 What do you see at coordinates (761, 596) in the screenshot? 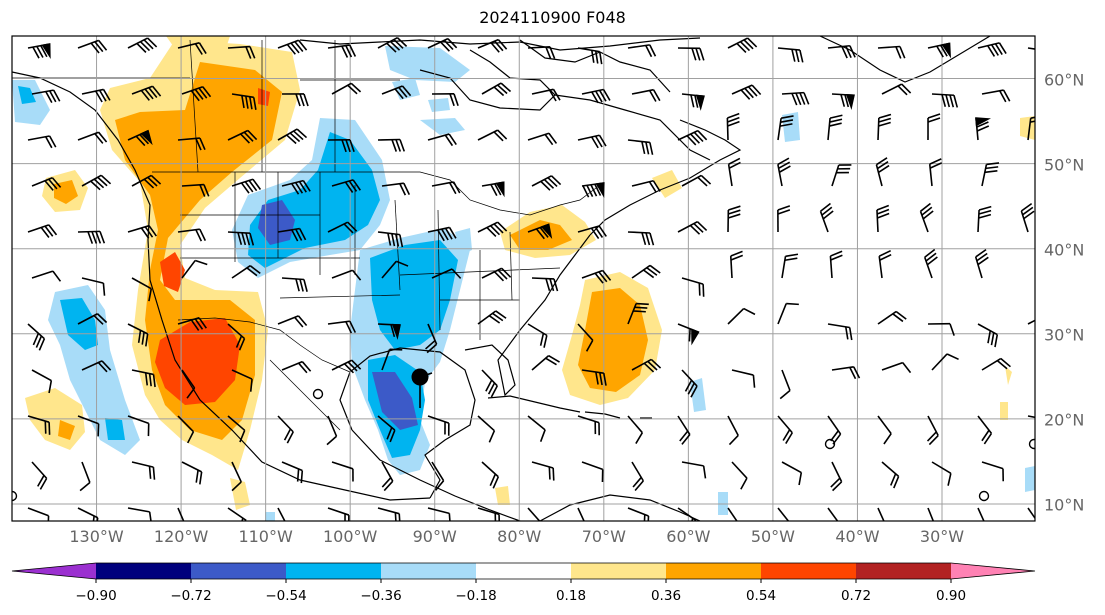
I see `colorbar-tick-label: 0.54` at bounding box center [761, 596].